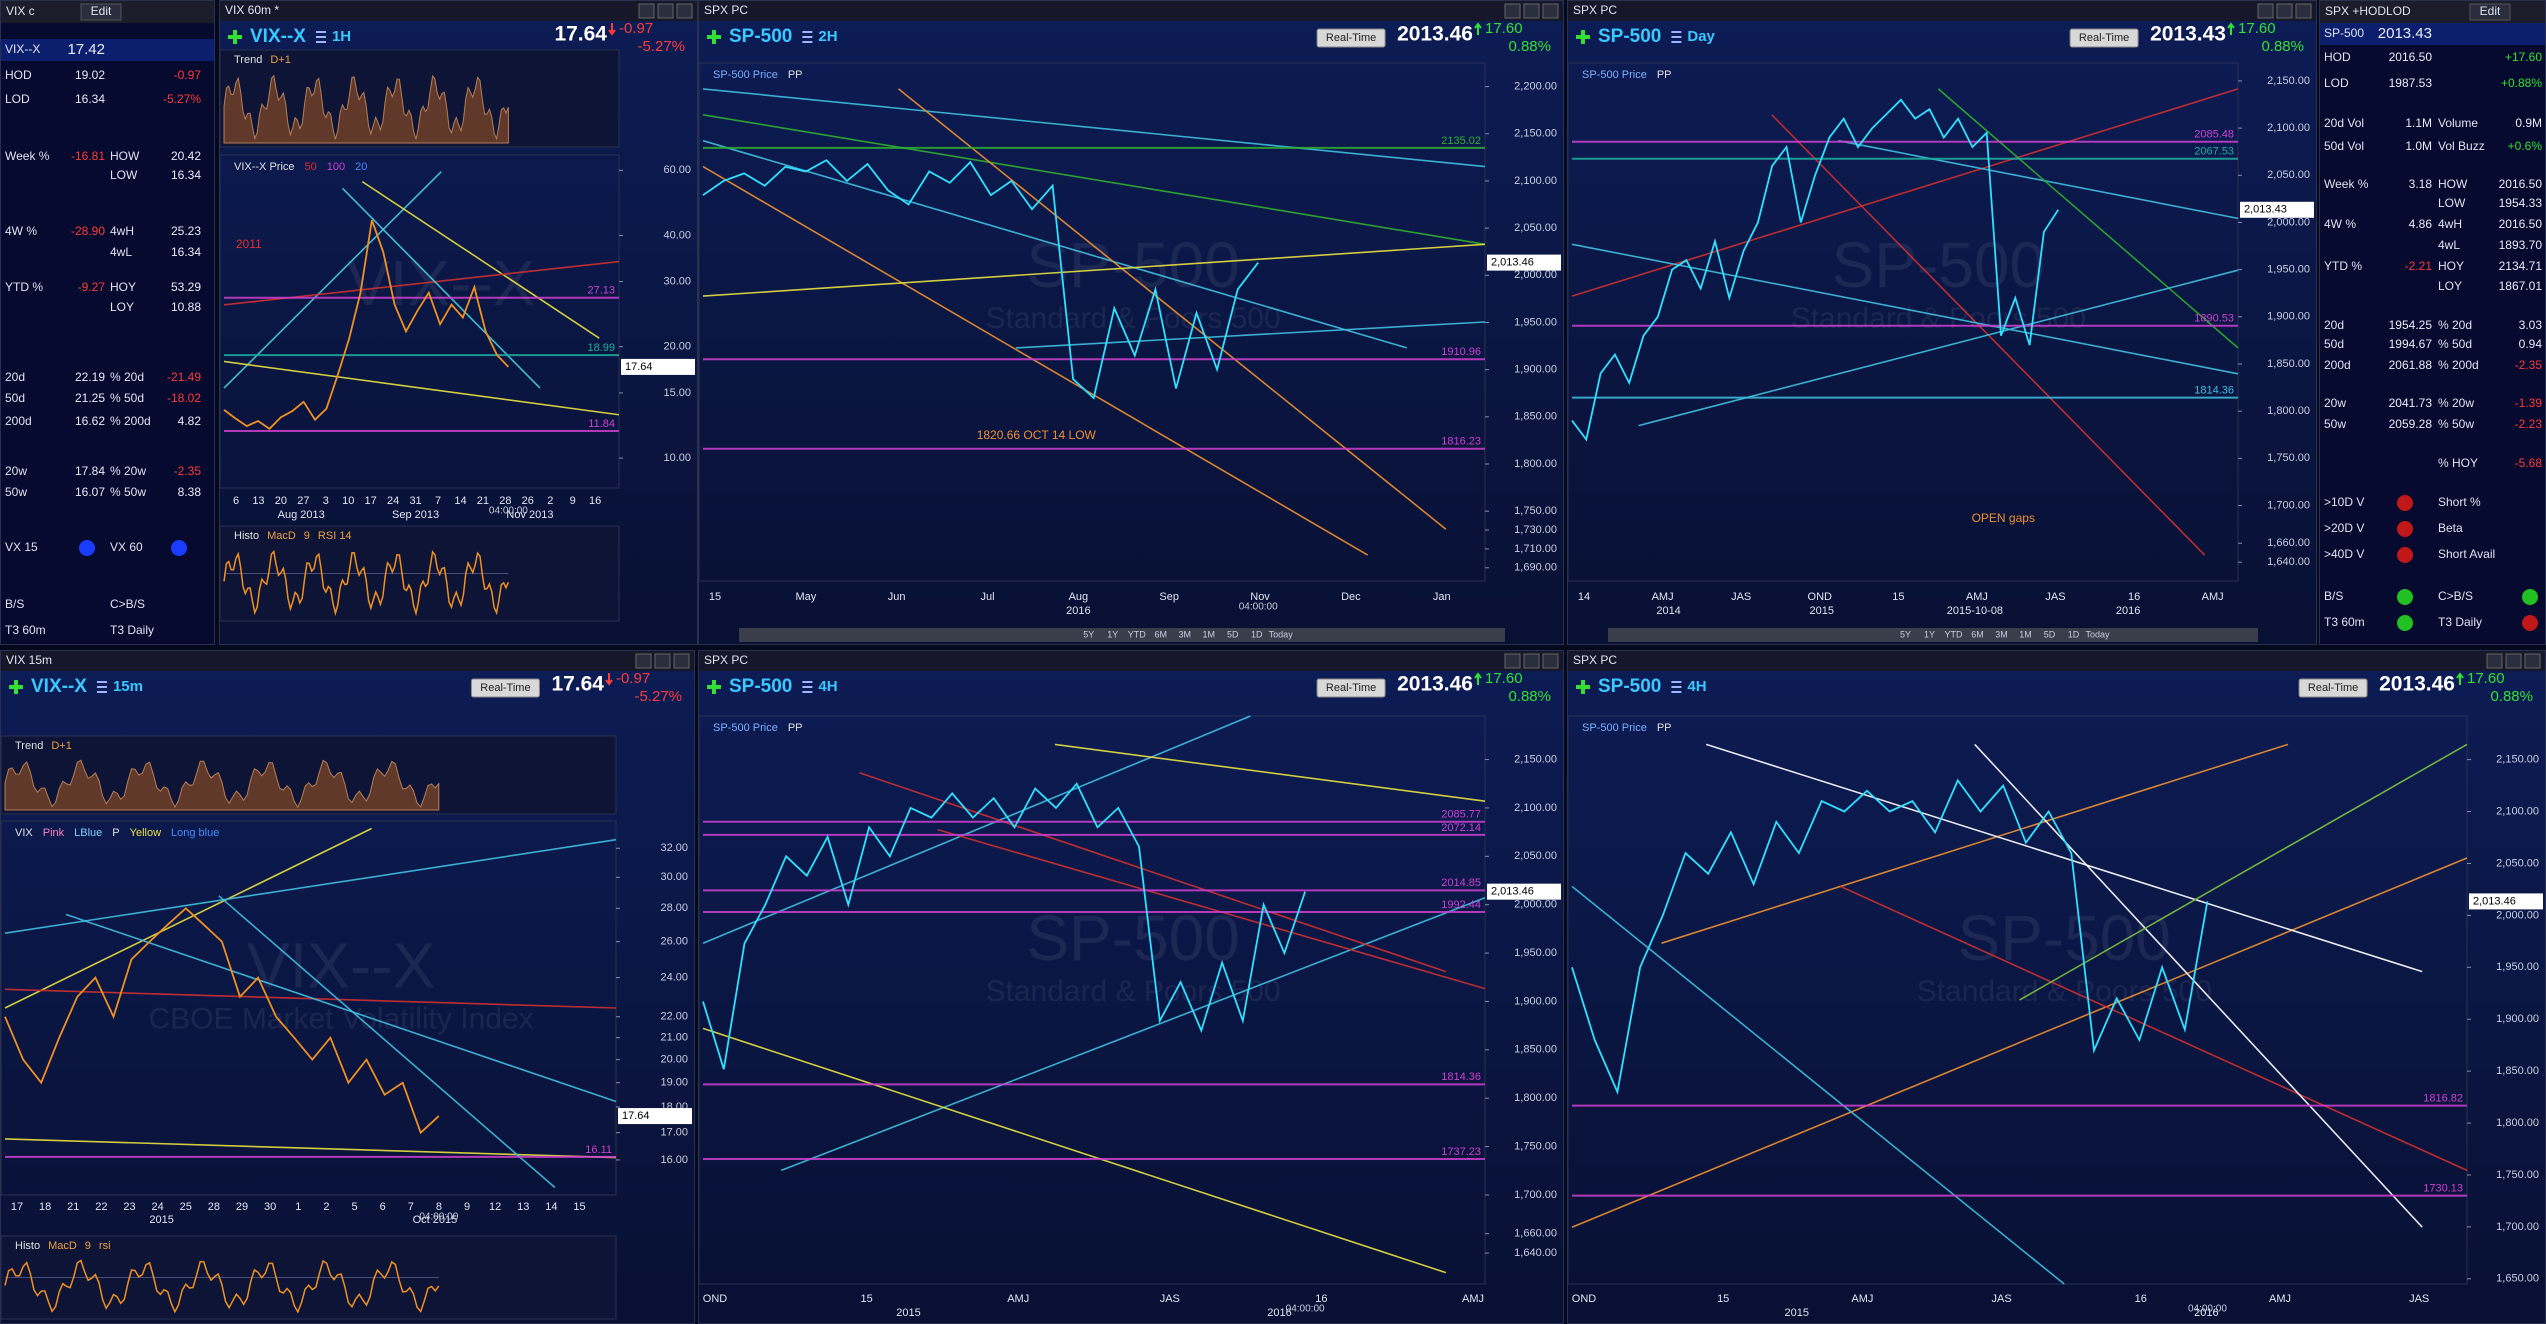 The width and height of the screenshot is (2546, 1324). What do you see at coordinates (222, 785) in the screenshot?
I see `trend-area` at bounding box center [222, 785].